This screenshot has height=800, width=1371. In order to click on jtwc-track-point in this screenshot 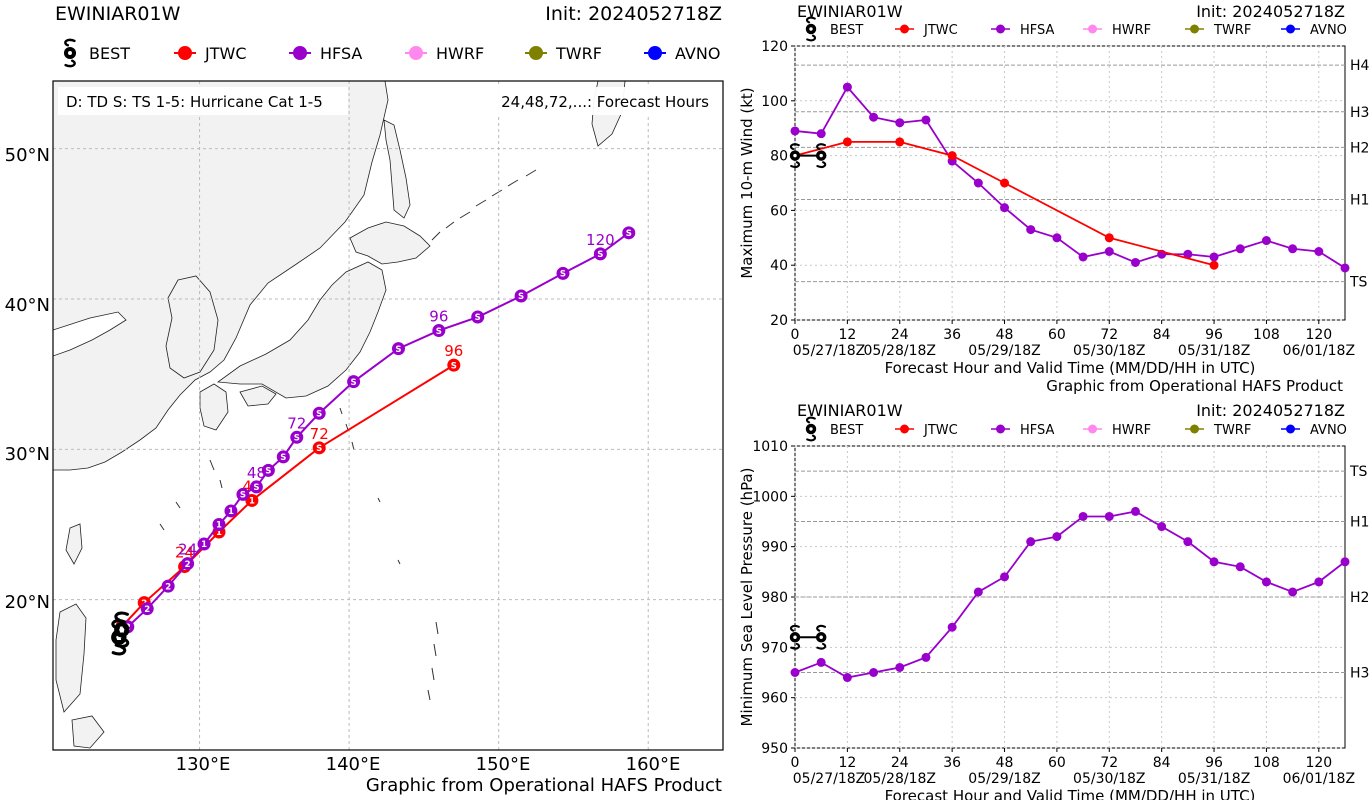, I will do `click(319, 448)`.